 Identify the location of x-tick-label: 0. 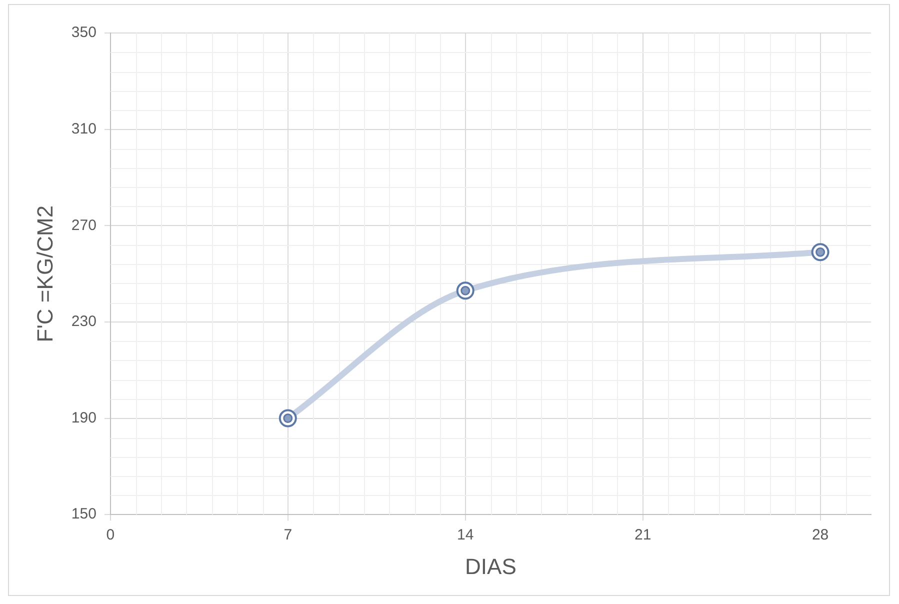
(110, 535).